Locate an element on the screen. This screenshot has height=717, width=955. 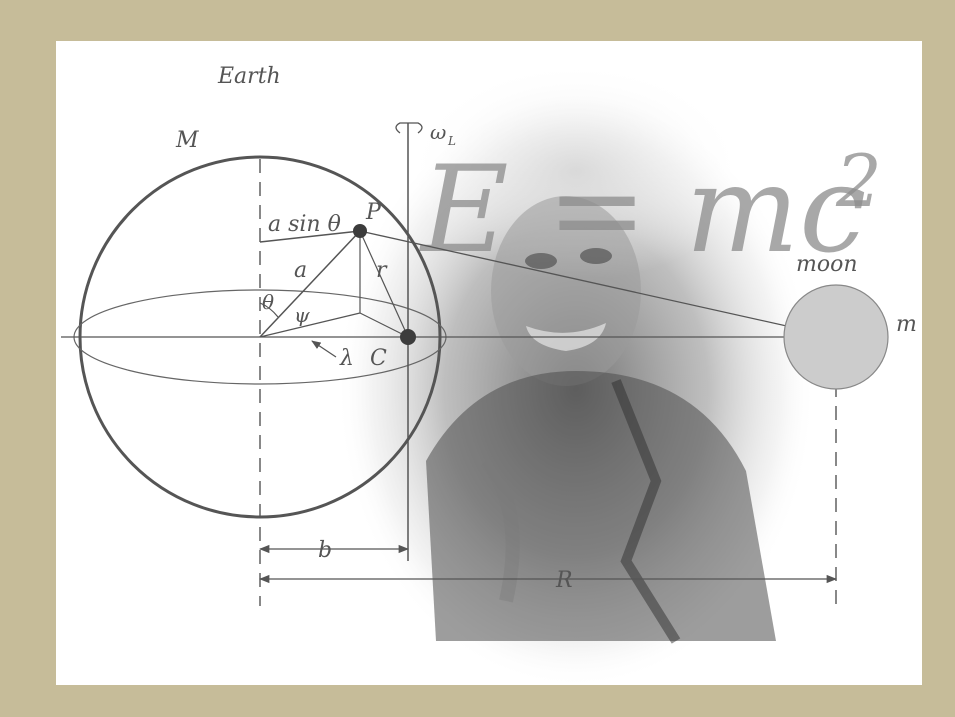
point-p is located at coordinates (360, 231).